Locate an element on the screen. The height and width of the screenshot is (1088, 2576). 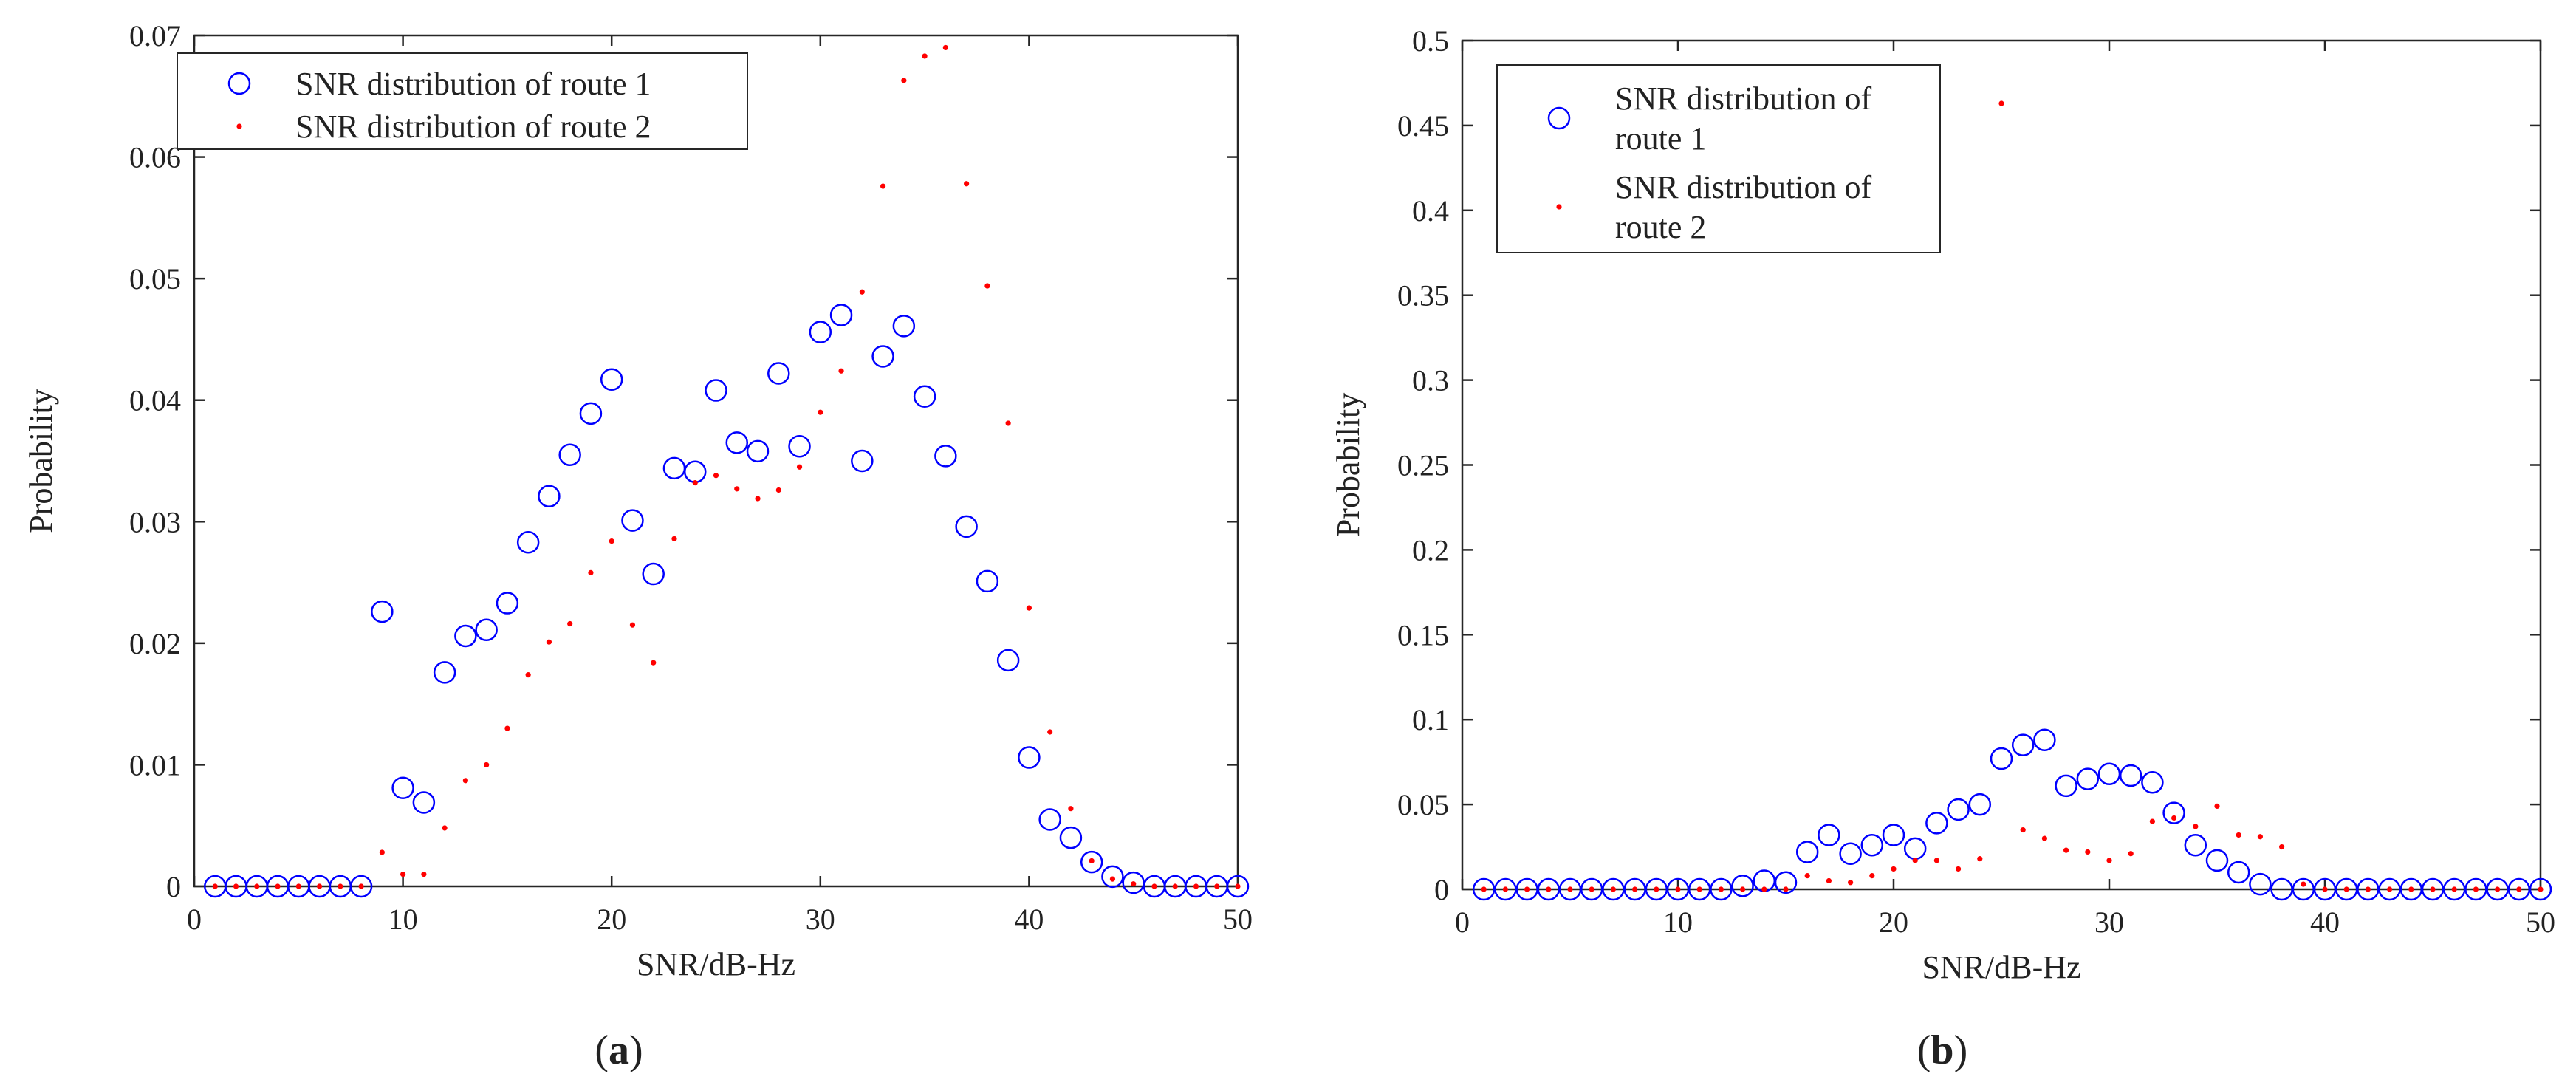
legend-box-b is located at coordinates (1718, 158).